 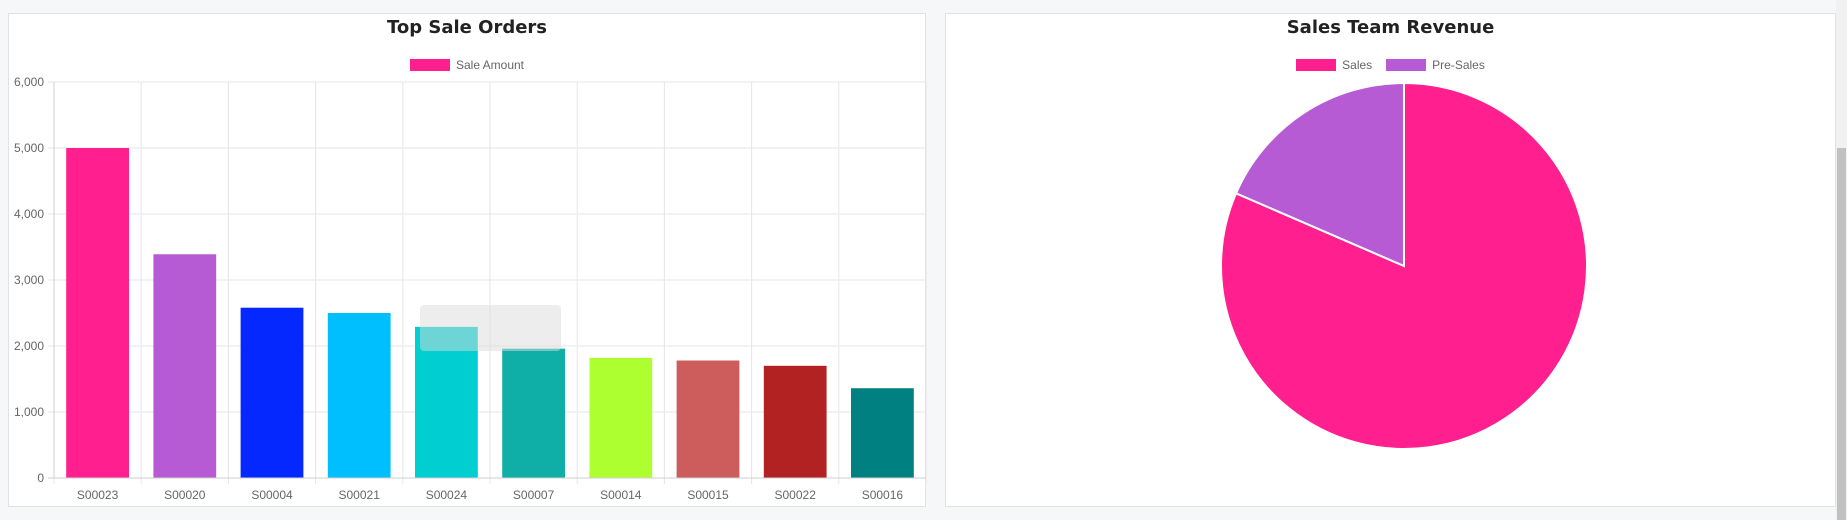 I want to click on legend-label: Sales, so click(x=1357, y=65).